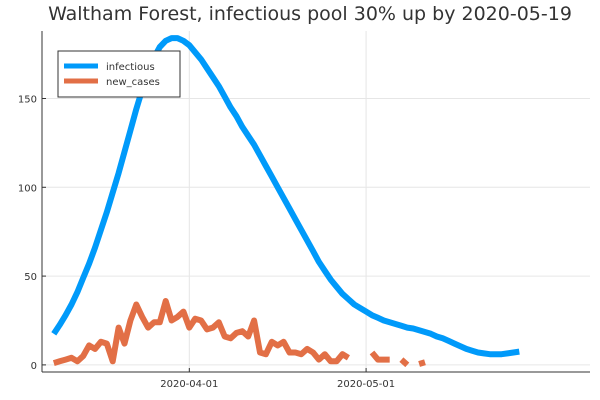  I want to click on legend-label-new-cases: new_cases, so click(133, 82).